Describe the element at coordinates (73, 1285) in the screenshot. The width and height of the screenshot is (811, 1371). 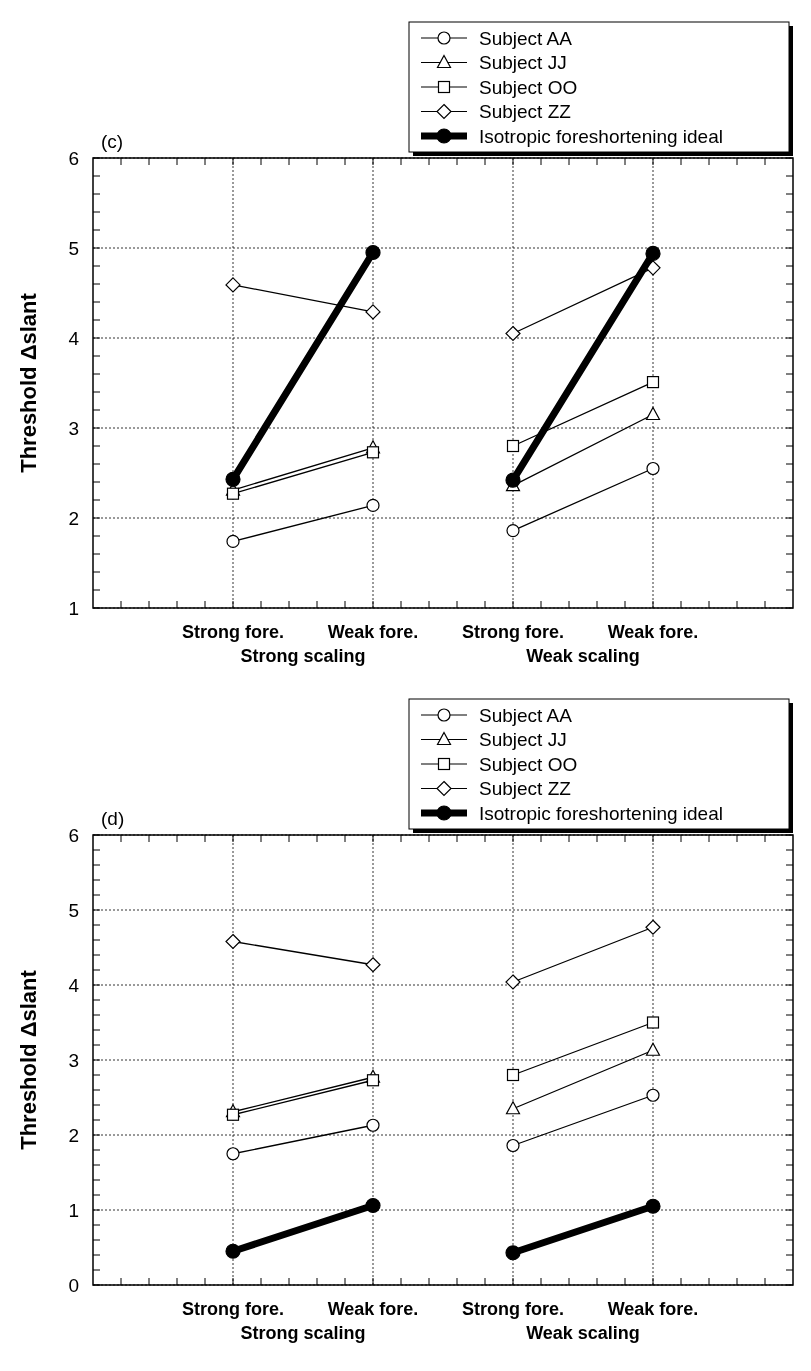
I see `y-tick-label: 0` at that location.